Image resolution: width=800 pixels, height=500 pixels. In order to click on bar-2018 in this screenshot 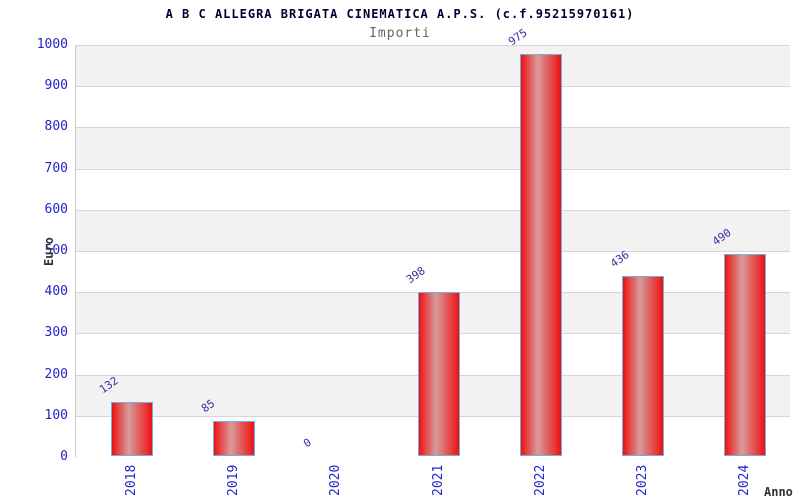, I will do `click(132, 428)`.